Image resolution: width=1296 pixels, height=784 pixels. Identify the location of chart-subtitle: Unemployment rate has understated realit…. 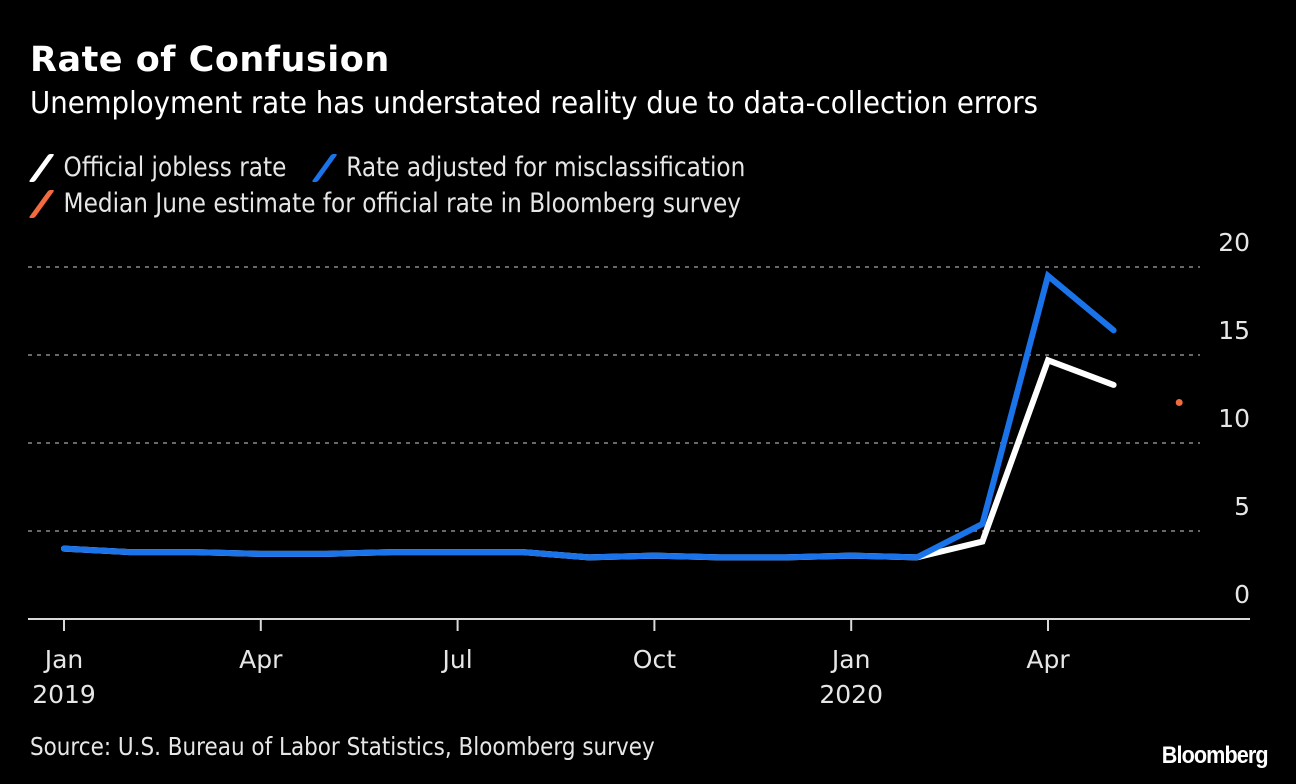
(534, 103).